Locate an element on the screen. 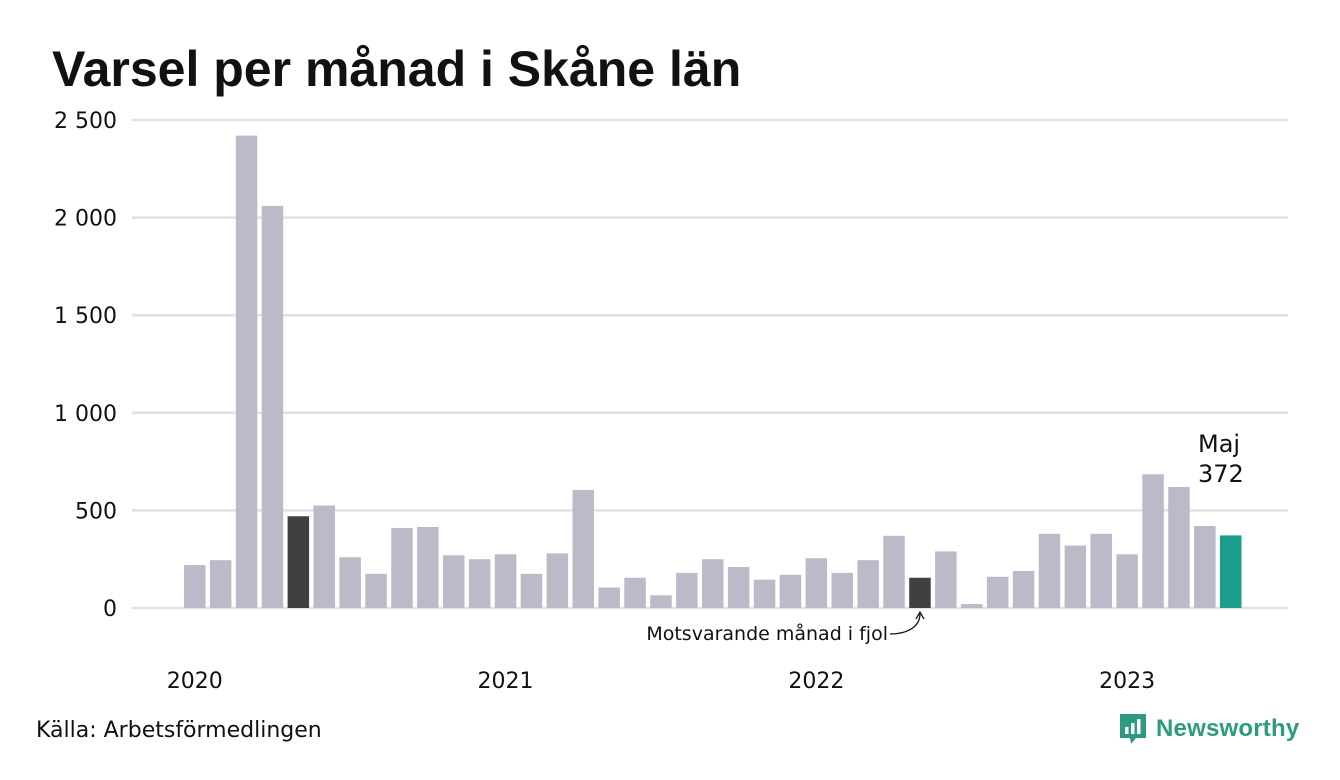 The width and height of the screenshot is (1340, 780). x-year-label: 2021 is located at coordinates (506, 681).